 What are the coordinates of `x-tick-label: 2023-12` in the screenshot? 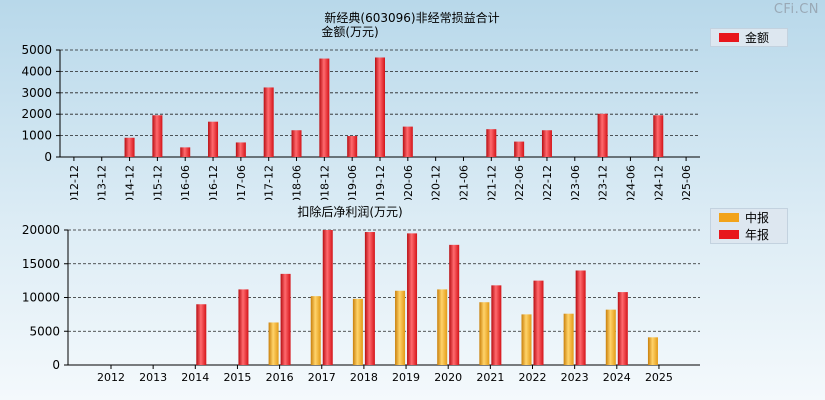 It's located at (603, 182).